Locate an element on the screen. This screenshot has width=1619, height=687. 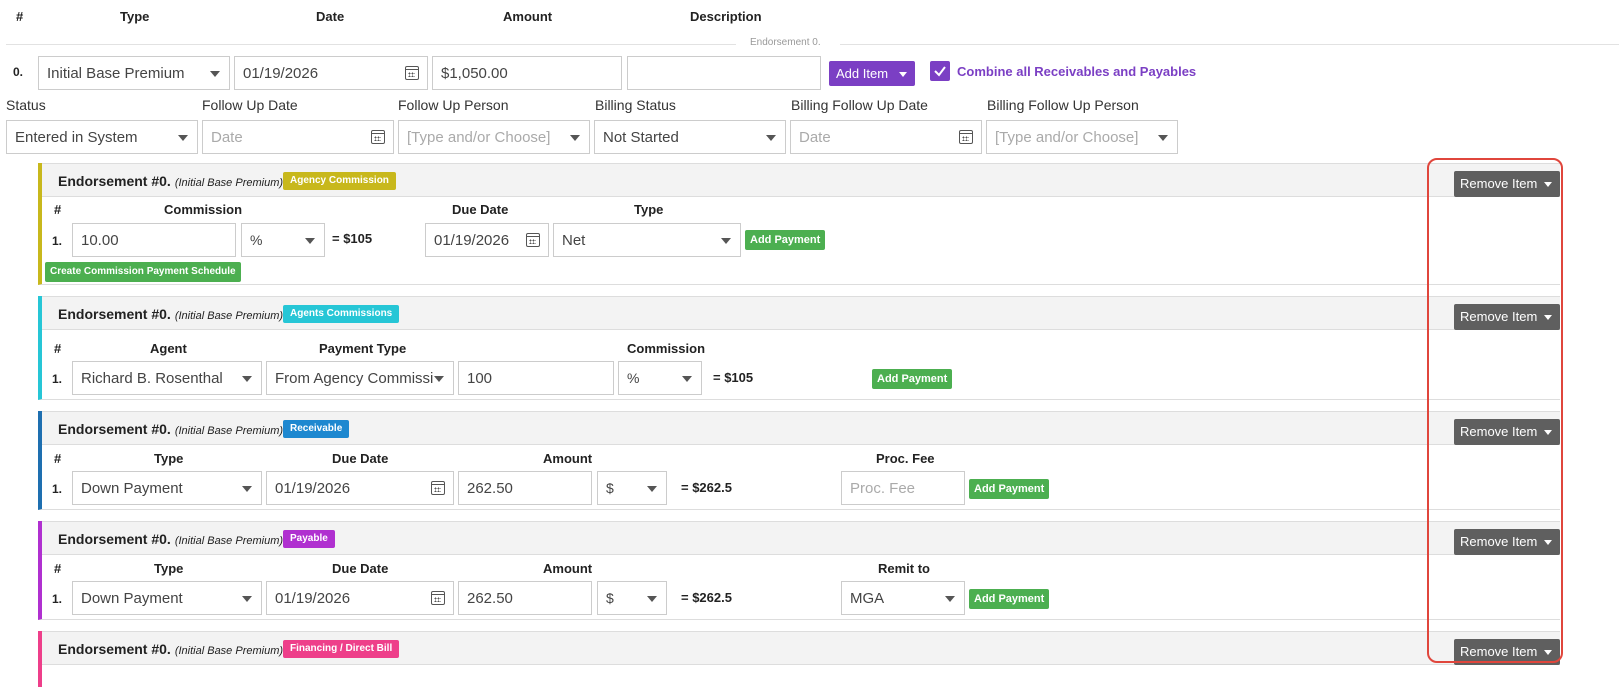
create-commission-payment-schedule-button: Create Commission Payment Schedule is located at coordinates (143, 272).